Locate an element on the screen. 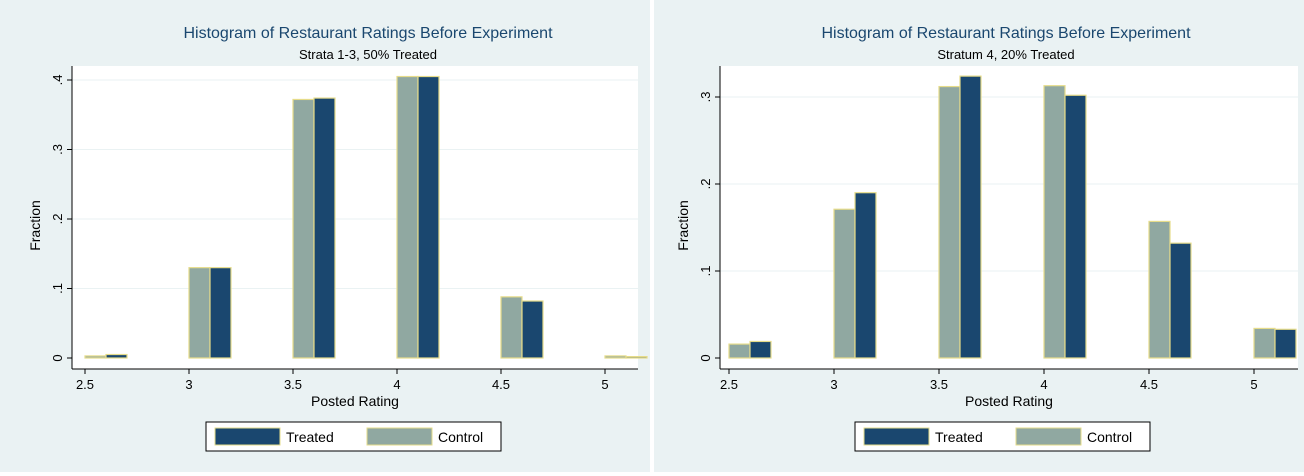 The image size is (1304, 476). chart-subtitle: Strata 1-3, 50% Treated is located at coordinates (368, 54).